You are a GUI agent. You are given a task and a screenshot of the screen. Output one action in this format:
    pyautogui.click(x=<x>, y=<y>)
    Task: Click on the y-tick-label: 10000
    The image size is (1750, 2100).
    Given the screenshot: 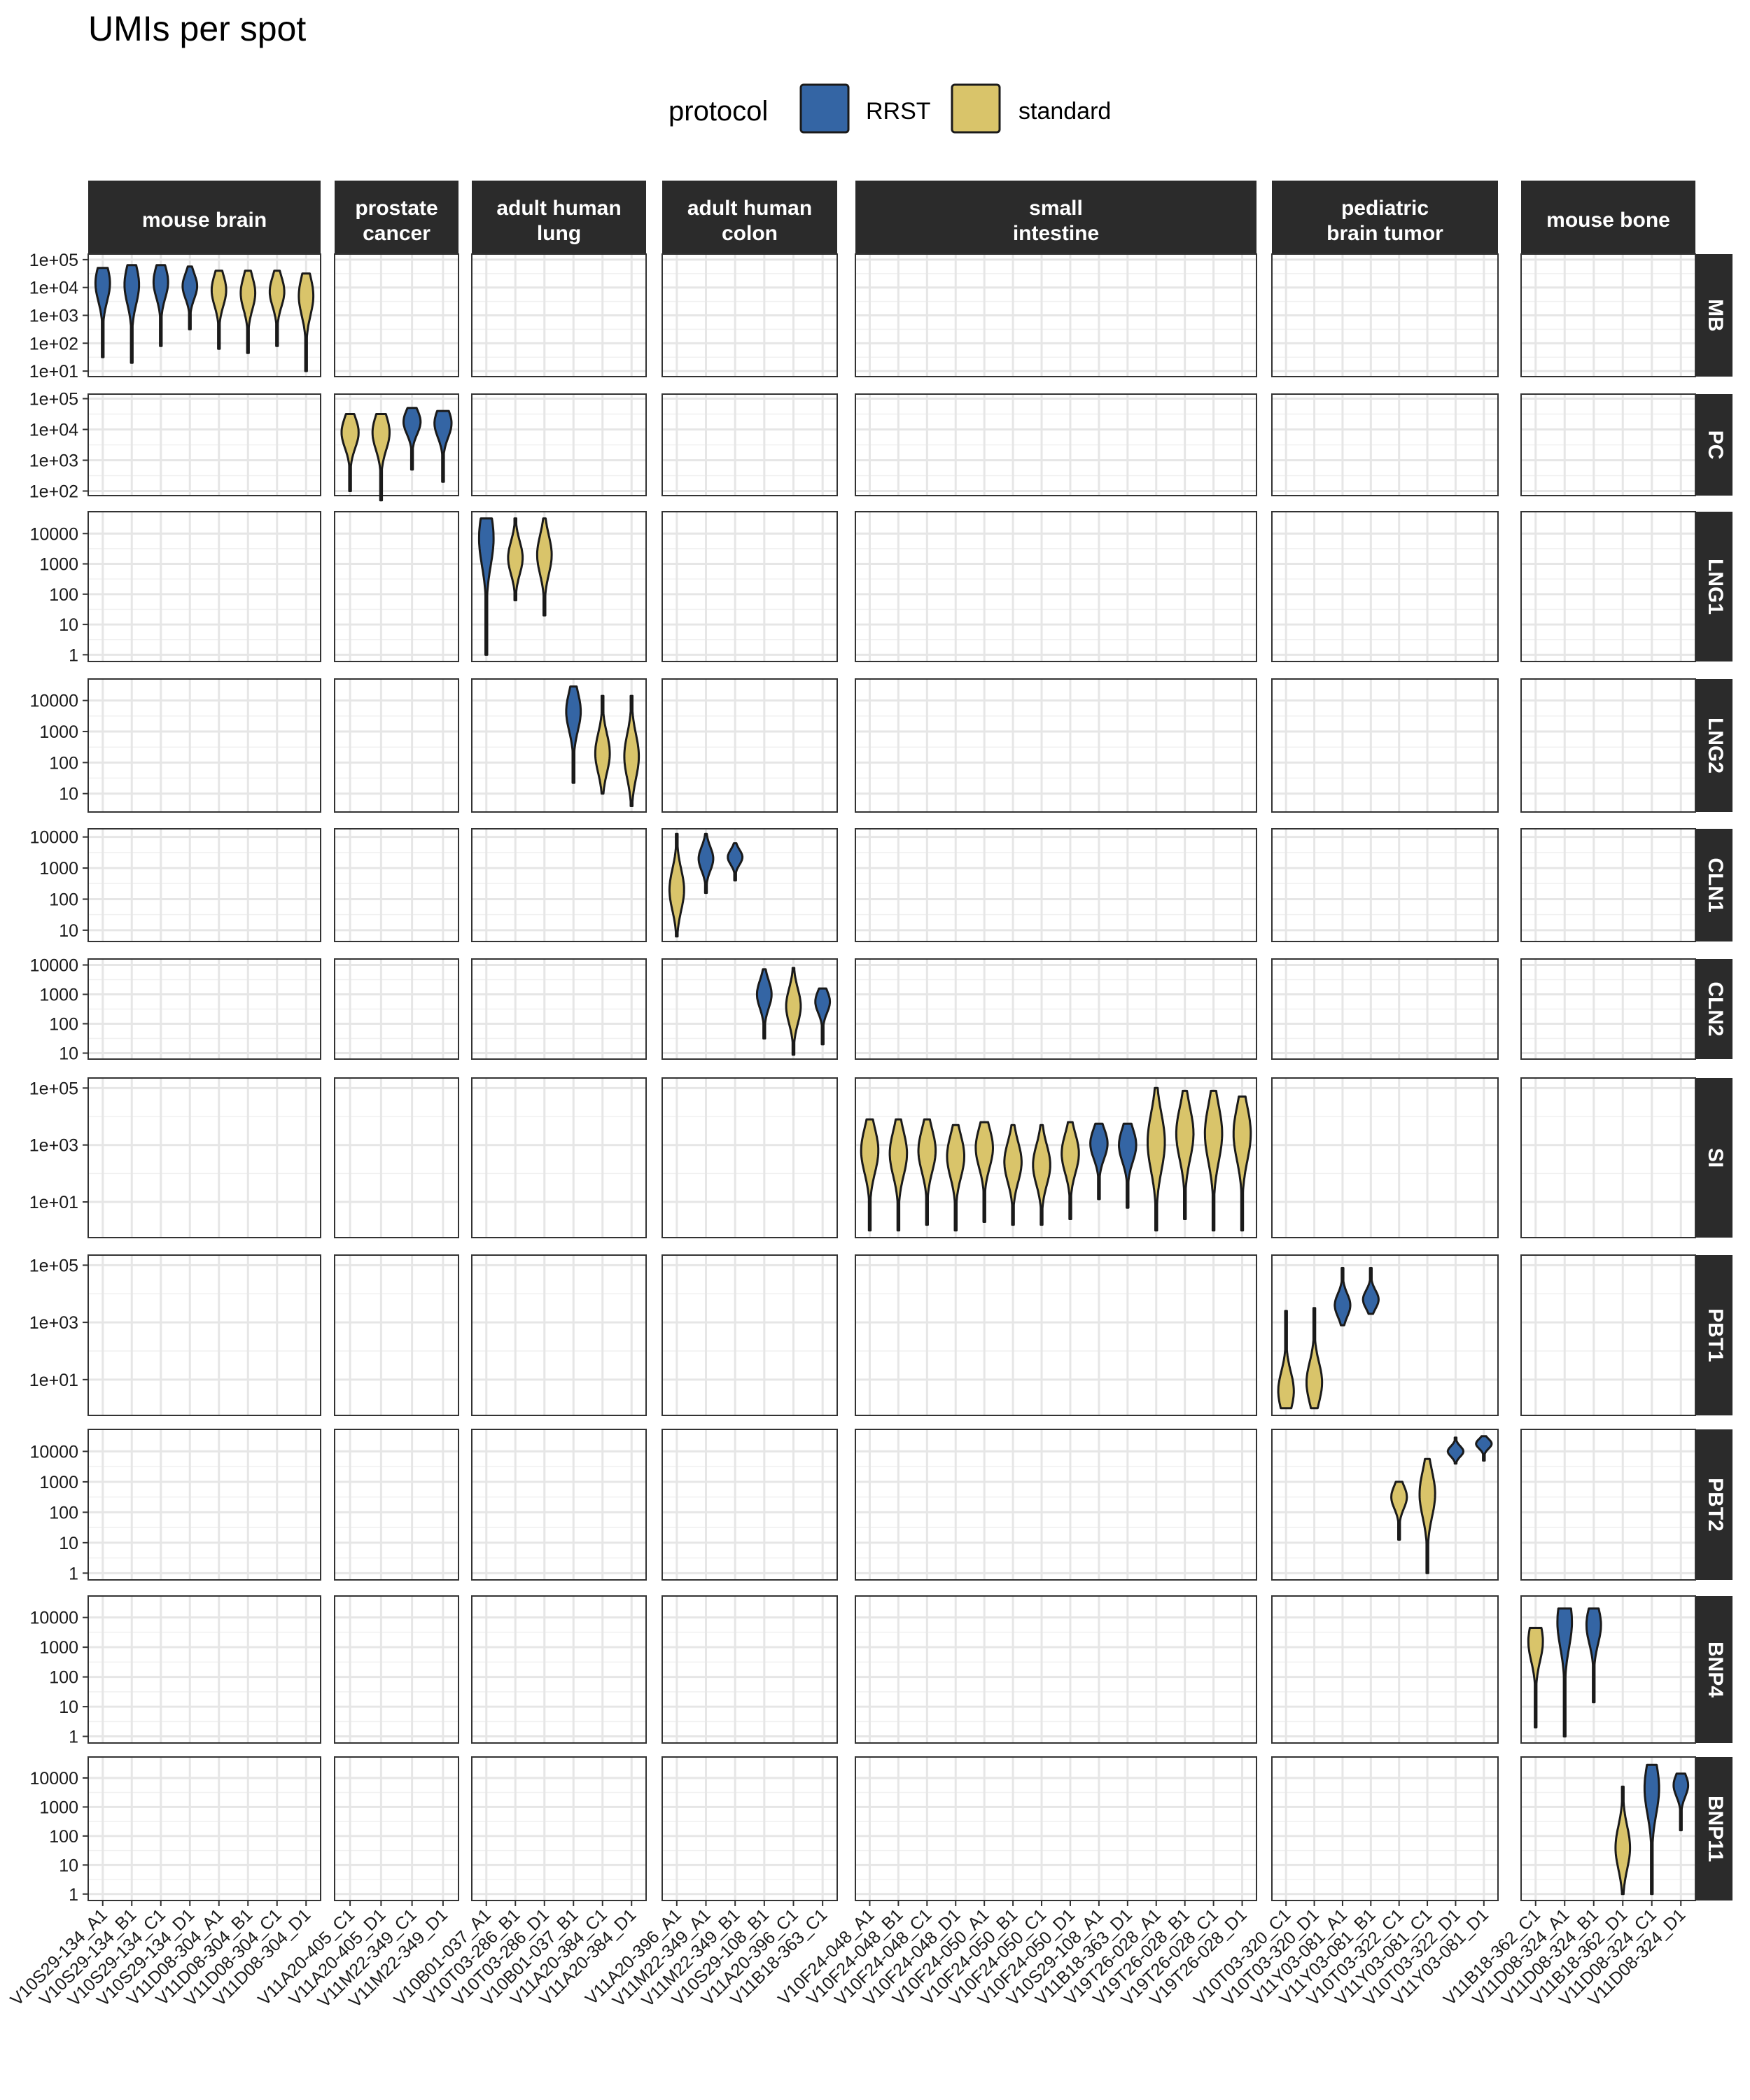 What is the action you would take?
    pyautogui.click(x=53, y=1778)
    